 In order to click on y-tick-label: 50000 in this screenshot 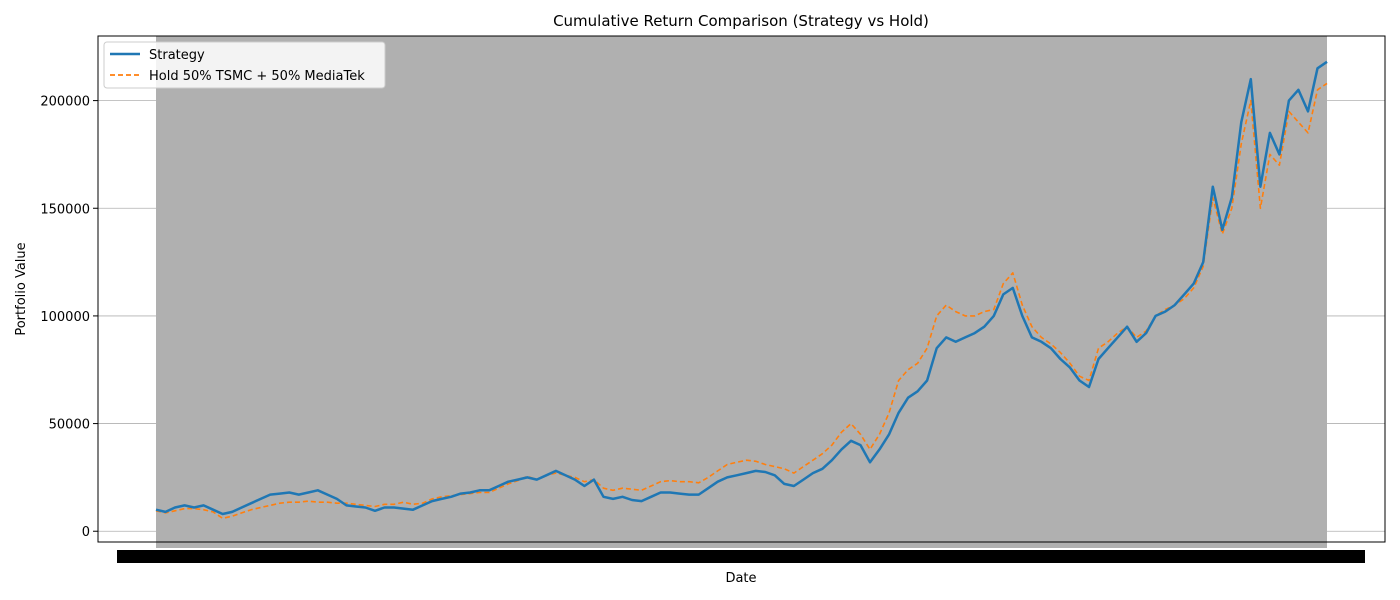, I will do `click(69, 425)`.